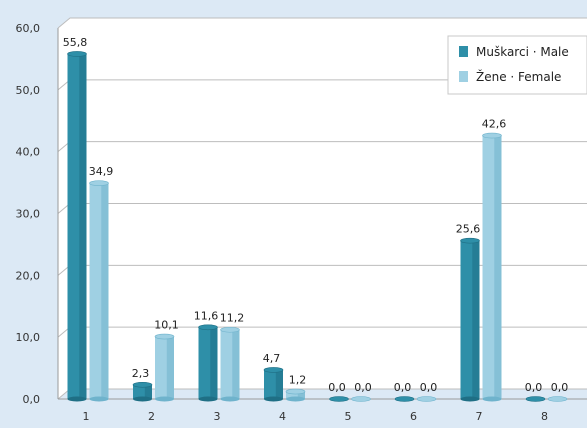  What do you see at coordinates (28, 275) in the screenshot?
I see `y-tick-label: 20,0` at bounding box center [28, 275].